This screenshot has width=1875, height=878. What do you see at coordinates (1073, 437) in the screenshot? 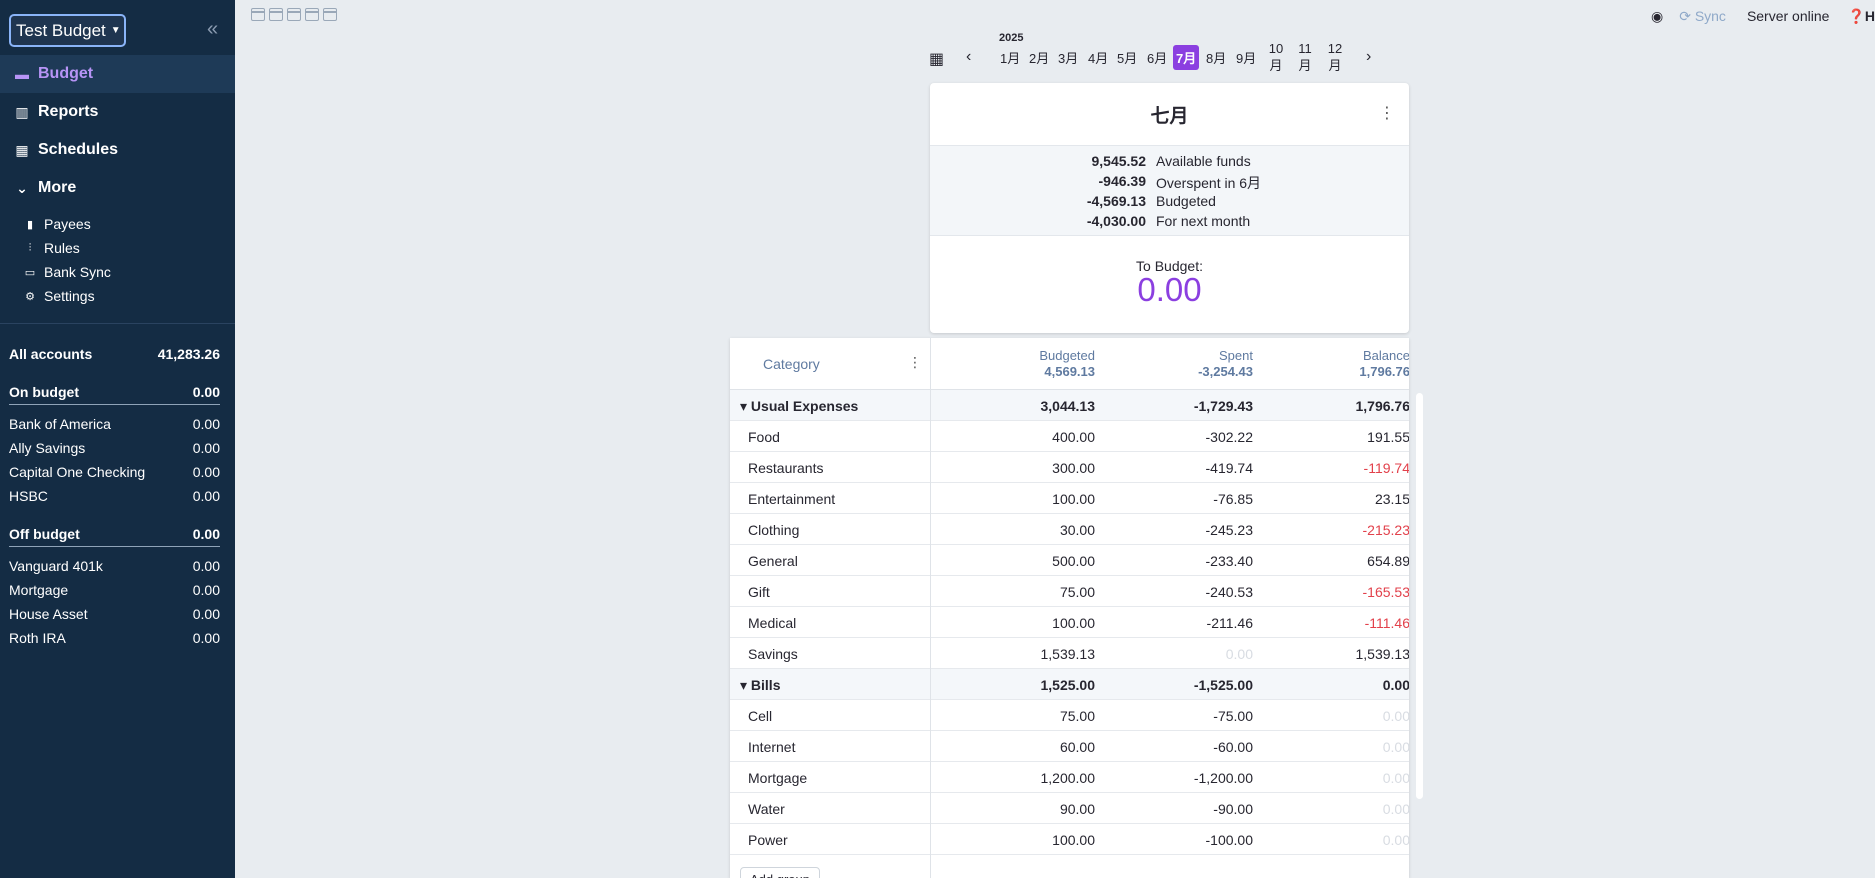
I see `budgeted-cell: 400.00` at bounding box center [1073, 437].